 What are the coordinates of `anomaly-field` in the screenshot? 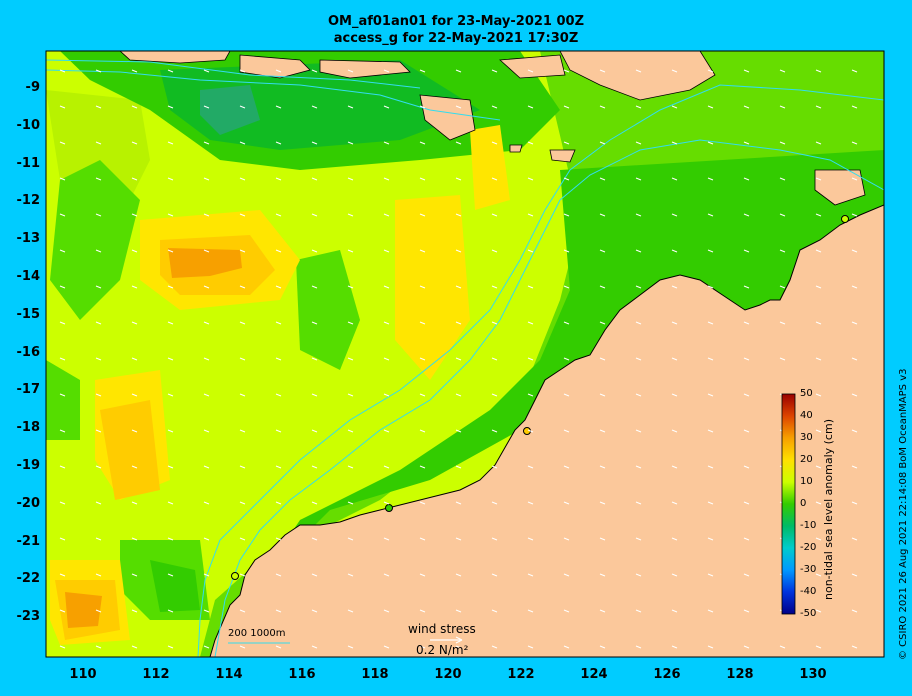 It's located at (230, 110).